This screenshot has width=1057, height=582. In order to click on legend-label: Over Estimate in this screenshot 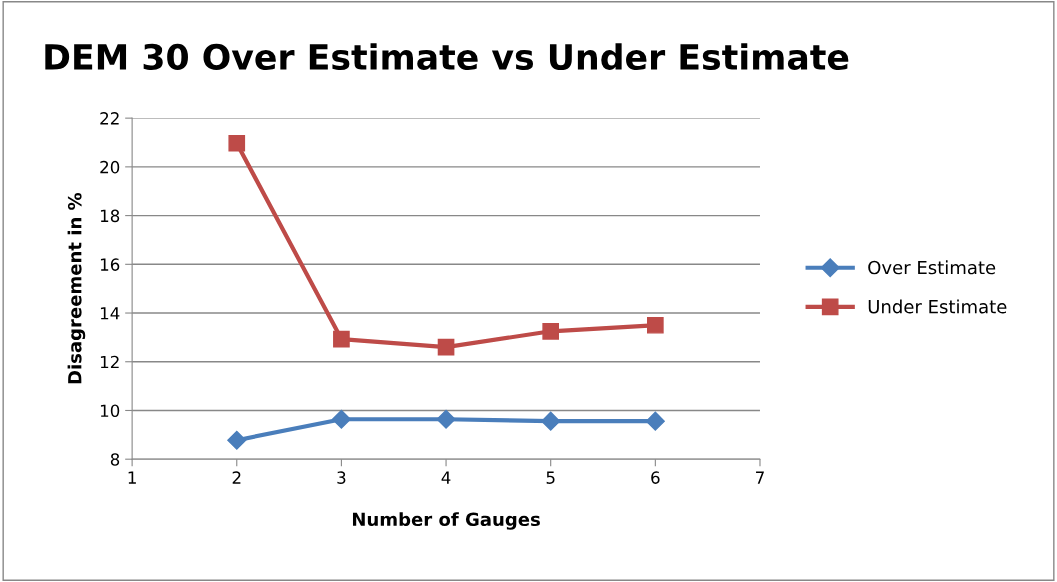, I will do `click(932, 267)`.